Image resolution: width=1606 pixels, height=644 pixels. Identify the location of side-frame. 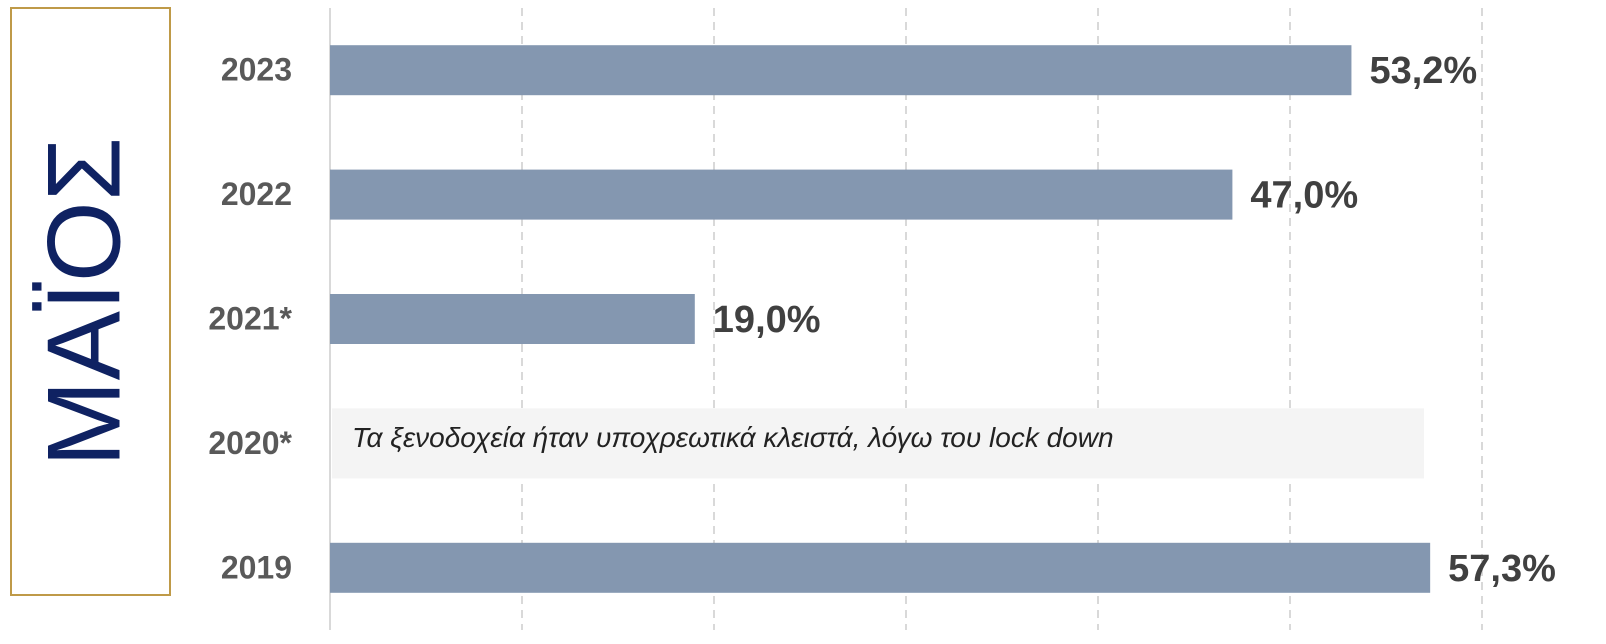
(90, 301).